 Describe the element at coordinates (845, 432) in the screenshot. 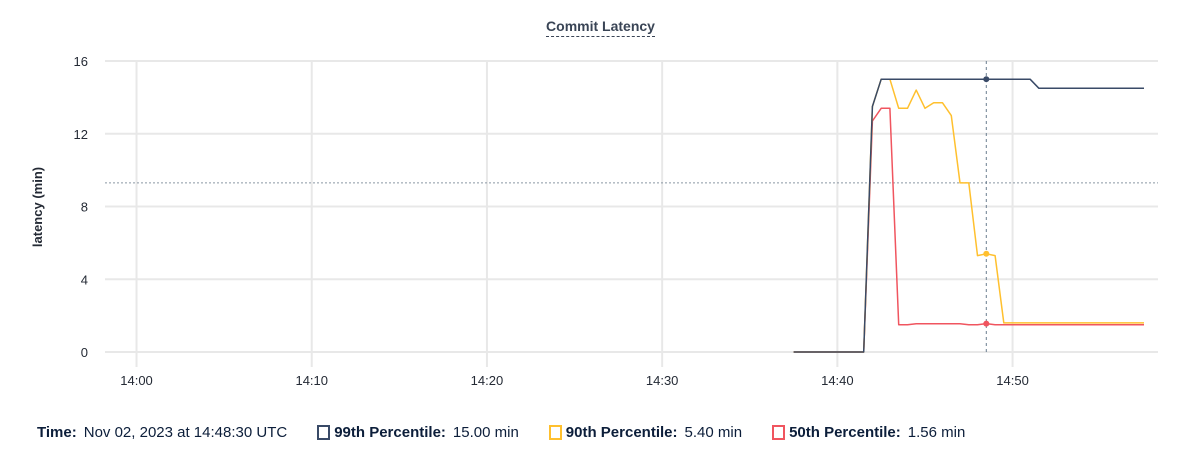

I see `legend-label: 50th Percentile:` at that location.